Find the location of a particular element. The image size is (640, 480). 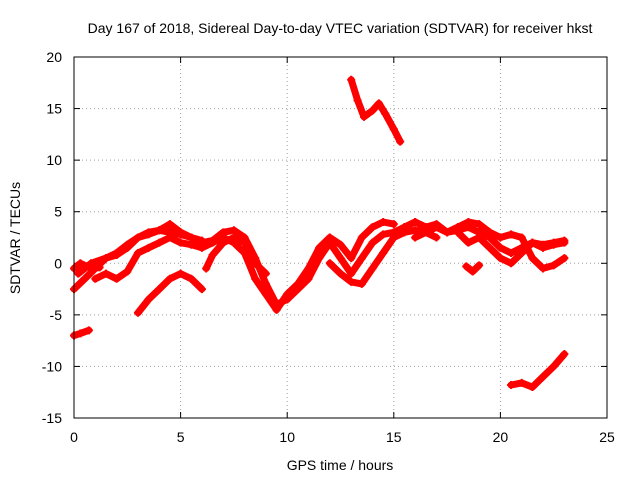

y-tick-label: 15 is located at coordinates (54, 109).